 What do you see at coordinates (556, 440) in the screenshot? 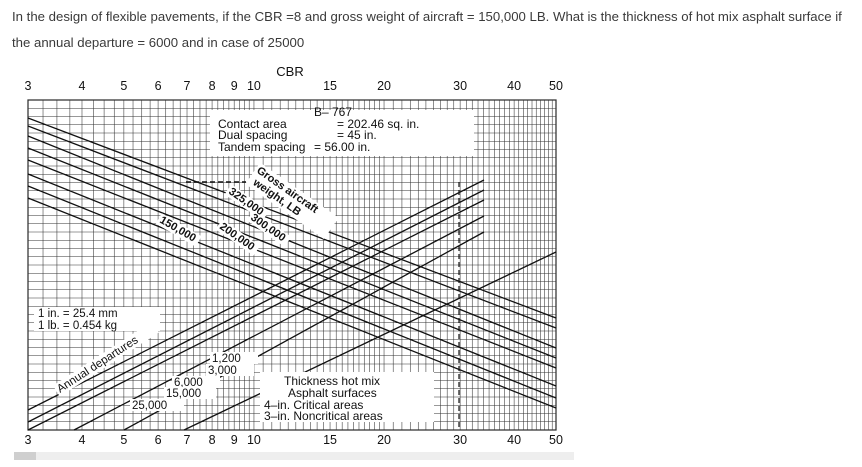
I see `cbr-tick-bottom: 50` at bounding box center [556, 440].